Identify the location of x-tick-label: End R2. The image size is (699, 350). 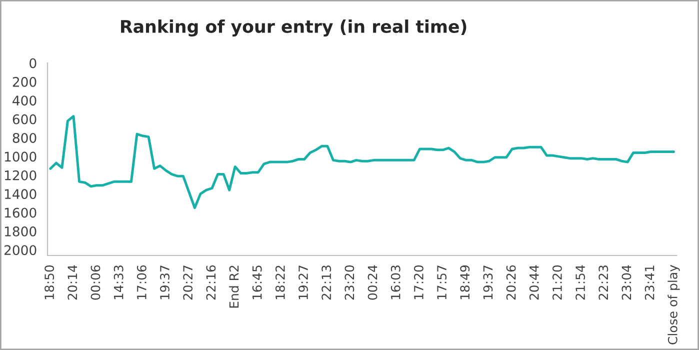
(234, 287).